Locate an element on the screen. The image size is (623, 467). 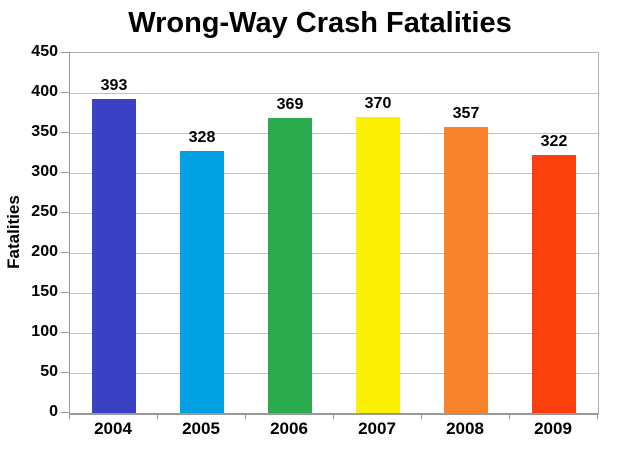
chart-title: Wrong-Way Crash Fatalities is located at coordinates (320, 23).